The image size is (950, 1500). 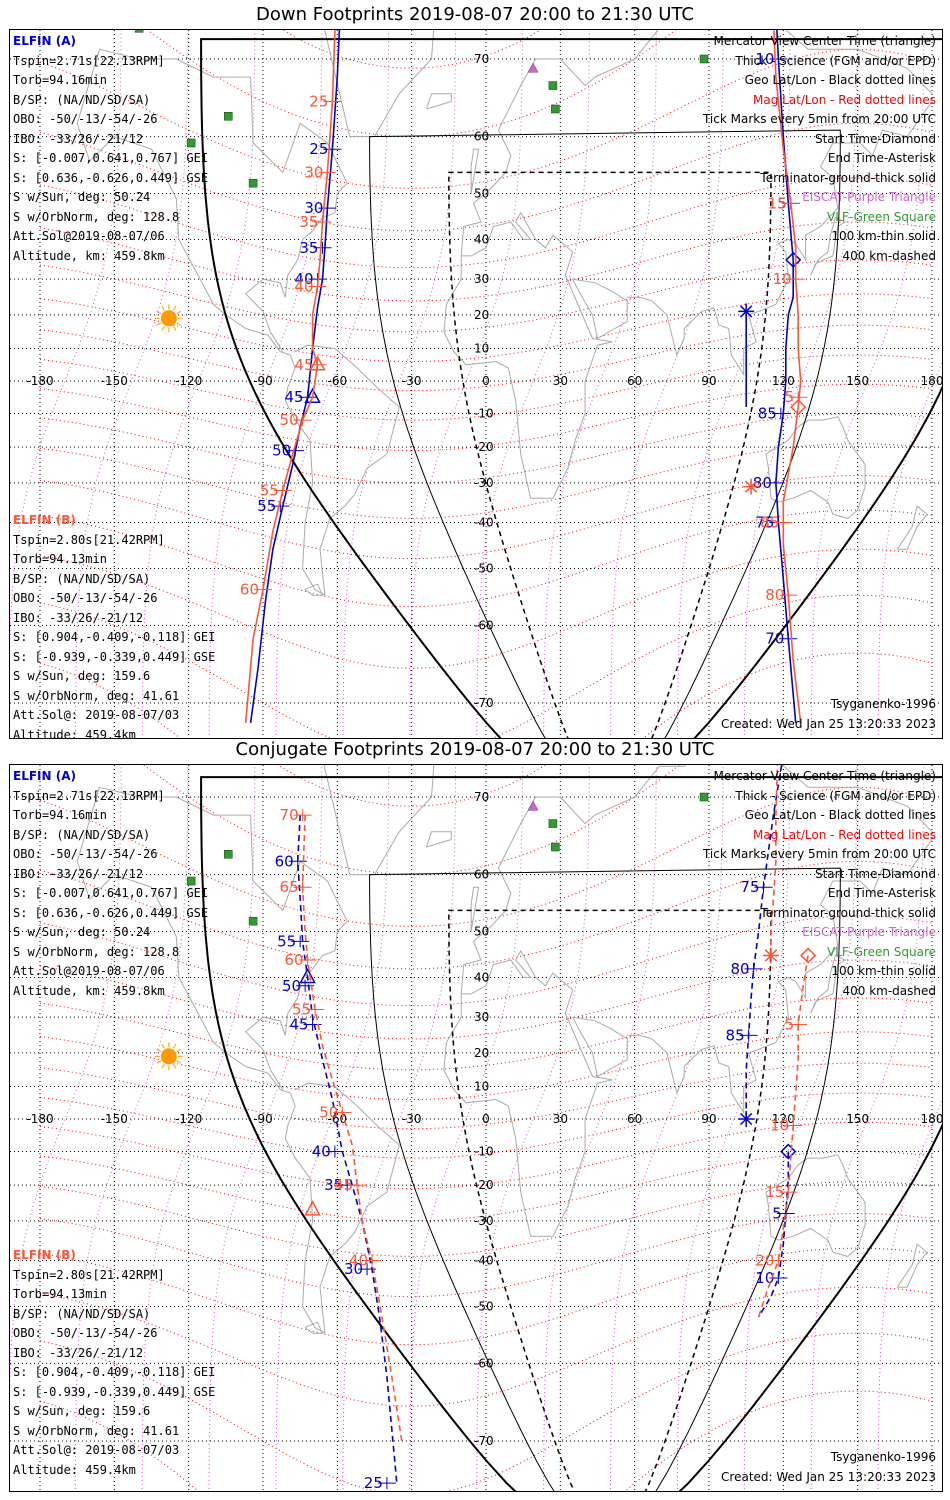 What do you see at coordinates (484, 1441) in the screenshot?
I see `lat-tick-label: -70` at bounding box center [484, 1441].